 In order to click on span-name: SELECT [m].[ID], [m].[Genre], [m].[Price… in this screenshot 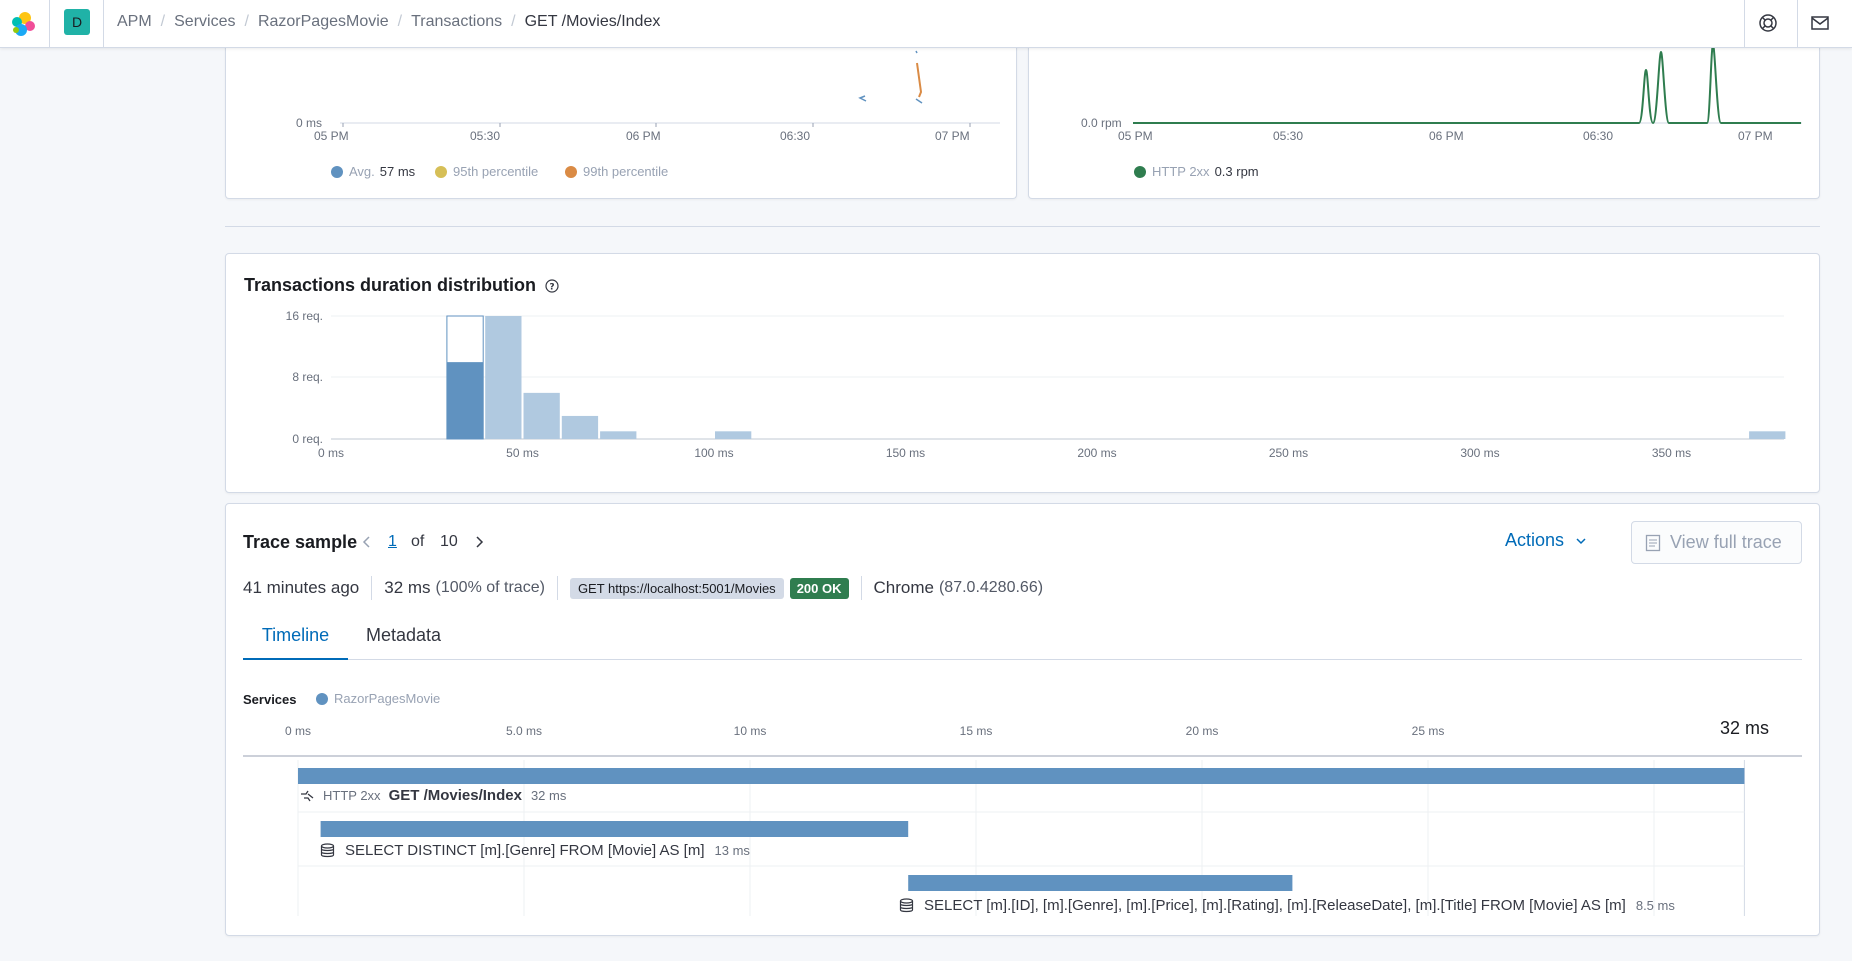, I will do `click(1275, 905)`.